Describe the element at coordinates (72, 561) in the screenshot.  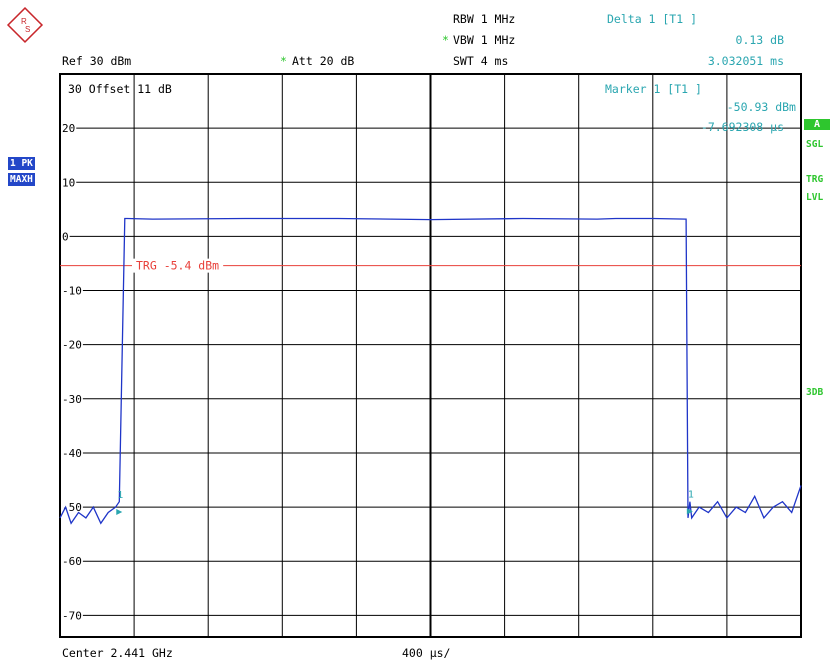
I see `y-tick-label: -60` at that location.